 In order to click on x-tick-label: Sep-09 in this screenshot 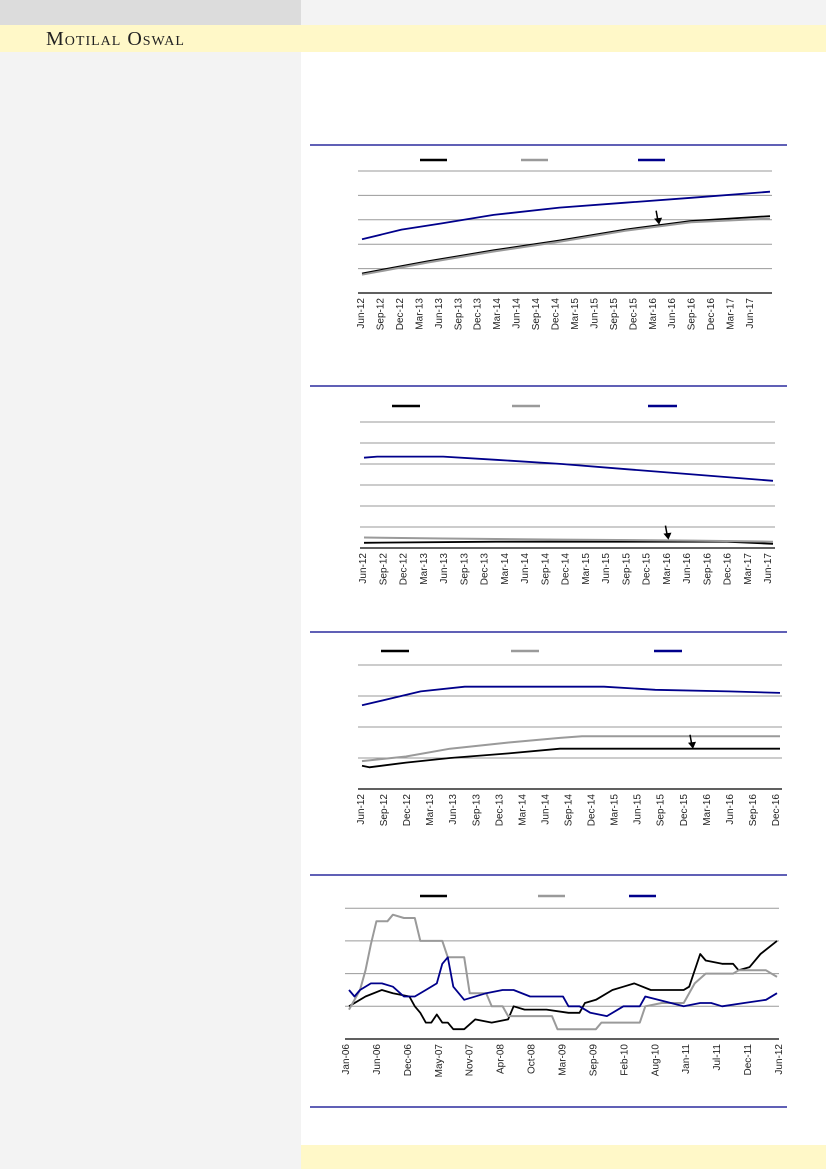, I will do `click(593, 1060)`.